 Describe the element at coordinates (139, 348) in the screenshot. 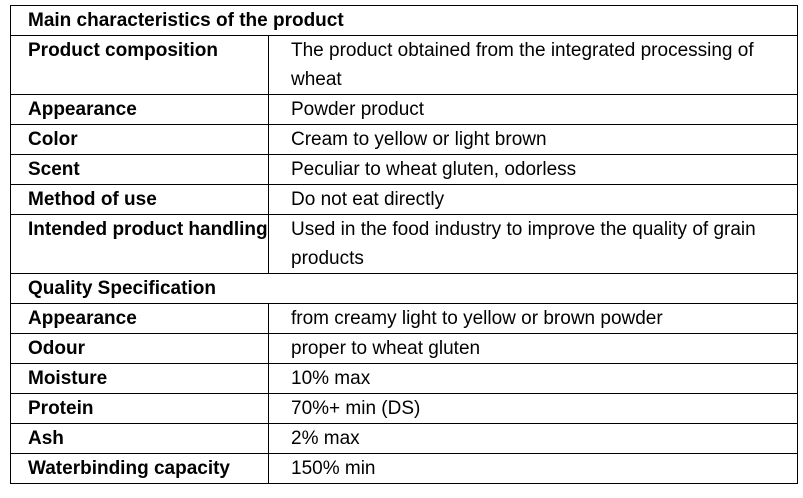

I see `row-label: Odour` at that location.